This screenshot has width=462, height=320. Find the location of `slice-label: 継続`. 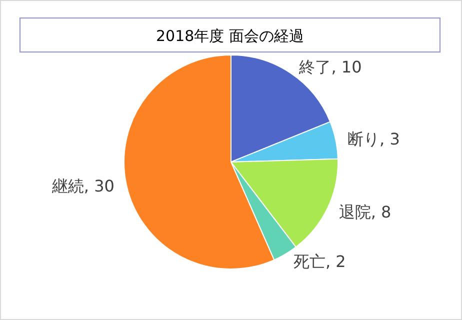

slice-label: 継続 is located at coordinates (67, 186).